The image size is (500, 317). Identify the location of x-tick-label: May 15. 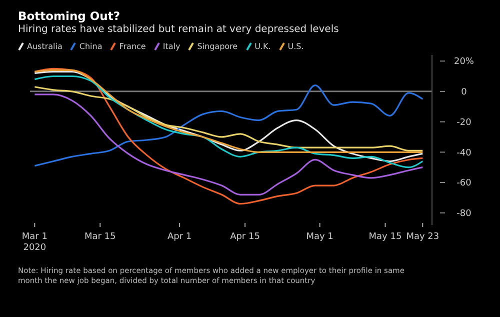
(385, 237).